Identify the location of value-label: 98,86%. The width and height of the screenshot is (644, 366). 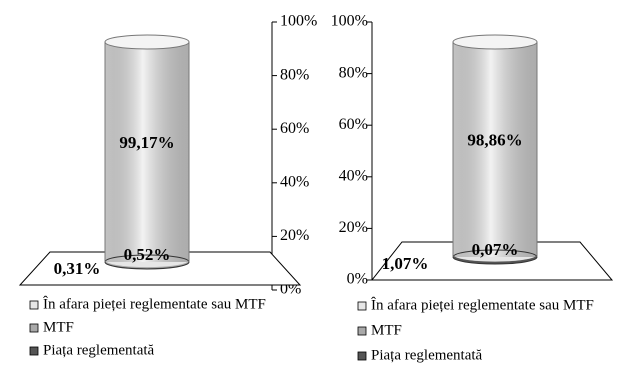
(494, 139).